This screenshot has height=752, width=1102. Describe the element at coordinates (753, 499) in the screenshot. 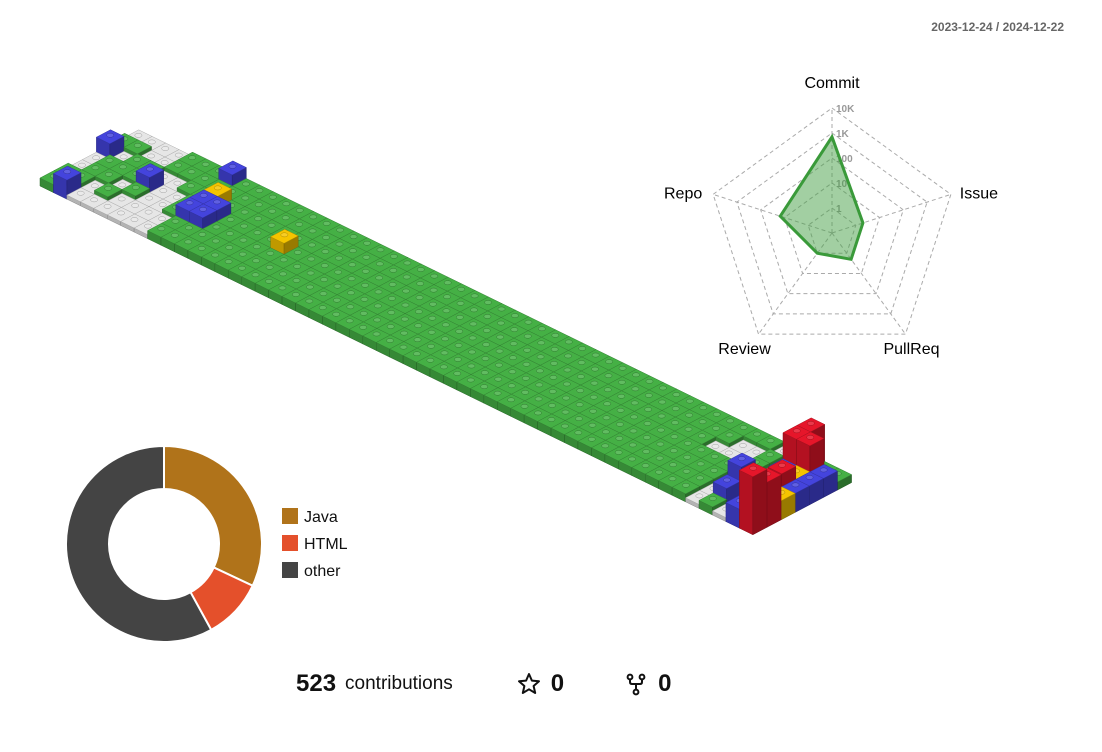

I see `calendar-cell` at that location.